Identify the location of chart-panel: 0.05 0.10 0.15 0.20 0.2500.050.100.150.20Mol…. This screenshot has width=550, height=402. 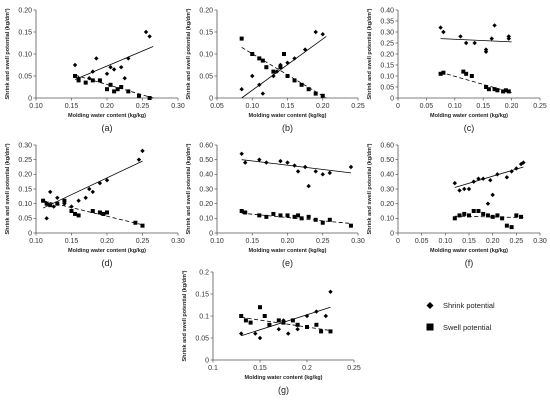
(275, 70).